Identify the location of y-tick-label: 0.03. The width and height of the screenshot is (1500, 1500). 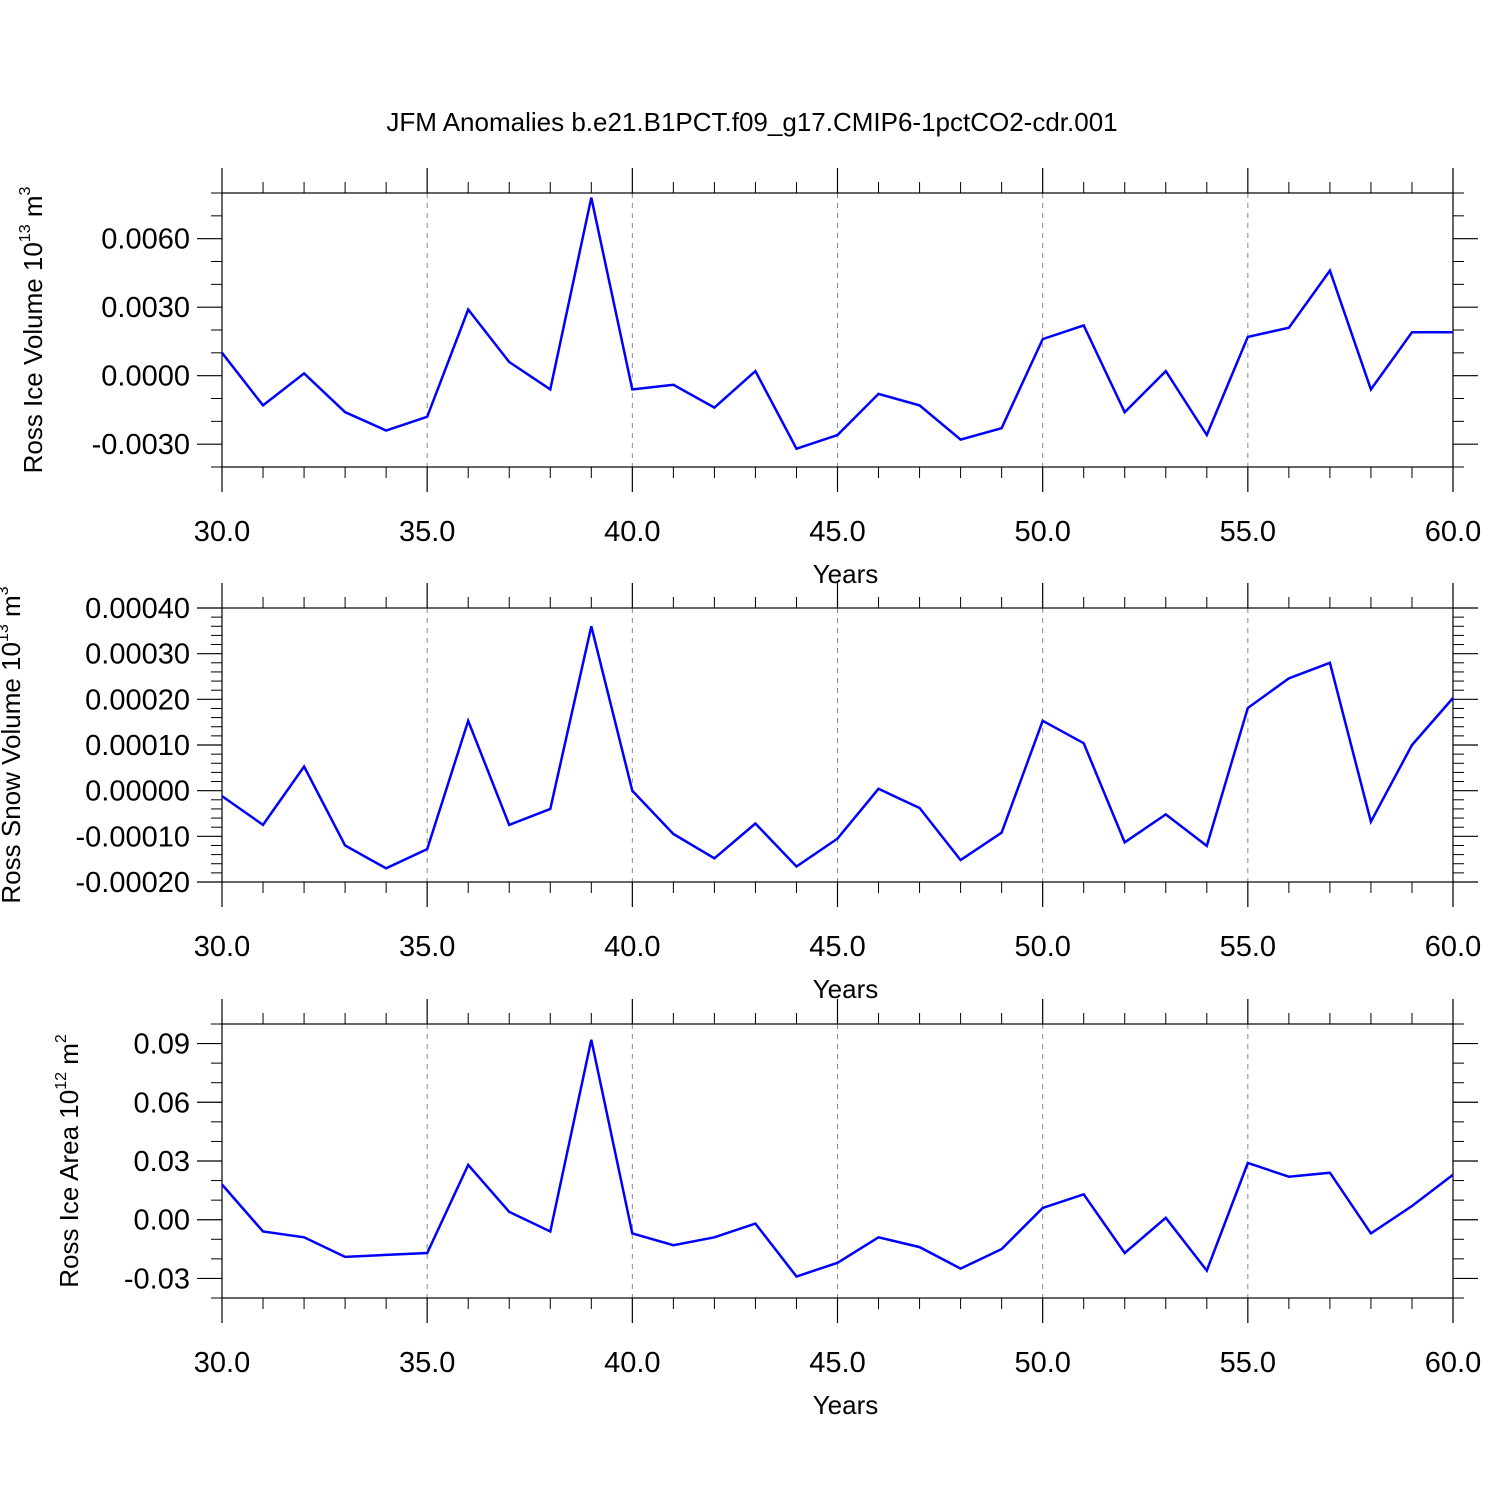
(162, 1162).